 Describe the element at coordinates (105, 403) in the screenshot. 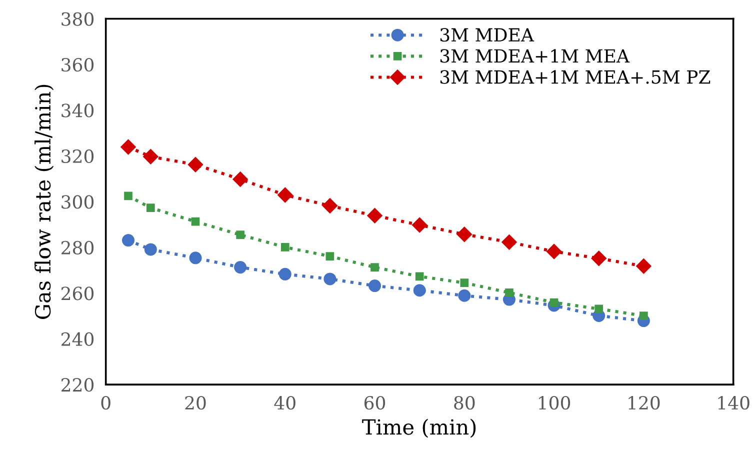

I see `x-tick-label: 0` at that location.